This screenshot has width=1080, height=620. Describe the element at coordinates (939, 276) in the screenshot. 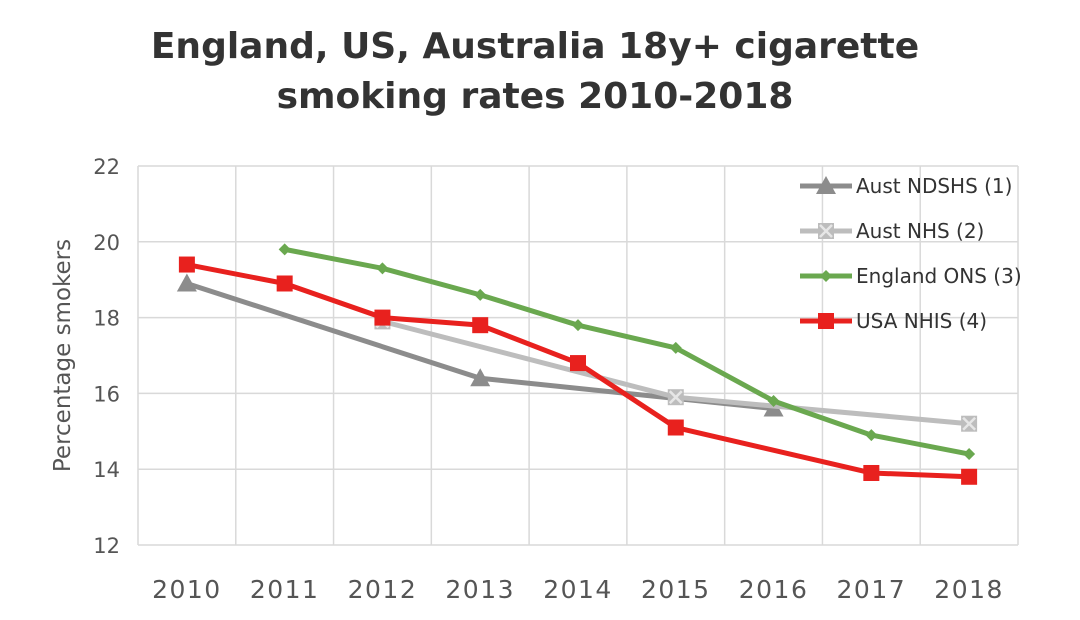

I see `legend-label: England ONS (3)` at that location.